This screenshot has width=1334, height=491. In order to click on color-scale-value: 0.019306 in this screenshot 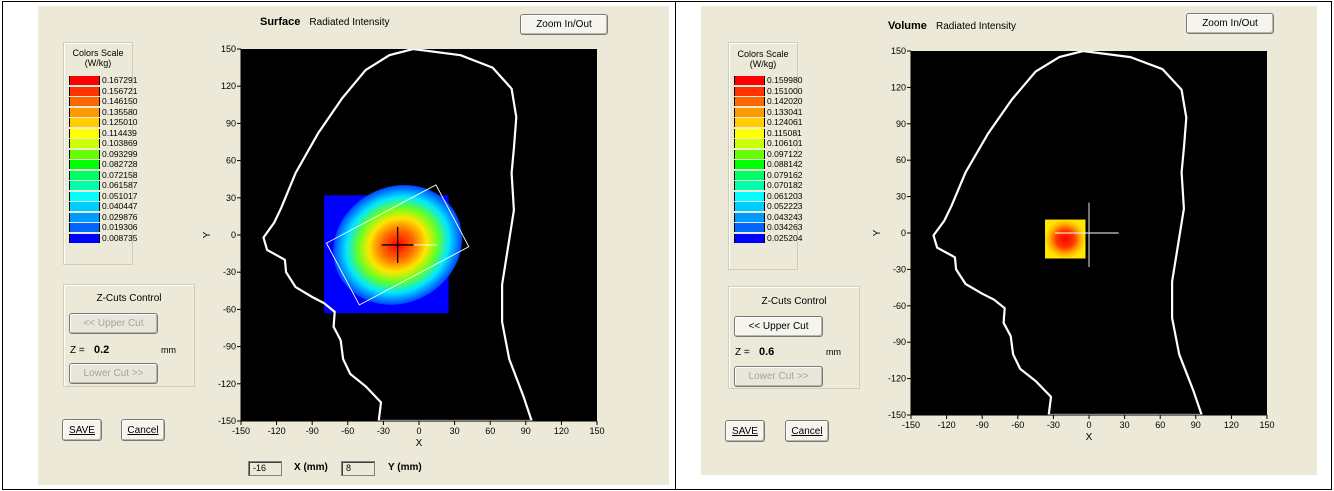, I will do `click(120, 227)`.